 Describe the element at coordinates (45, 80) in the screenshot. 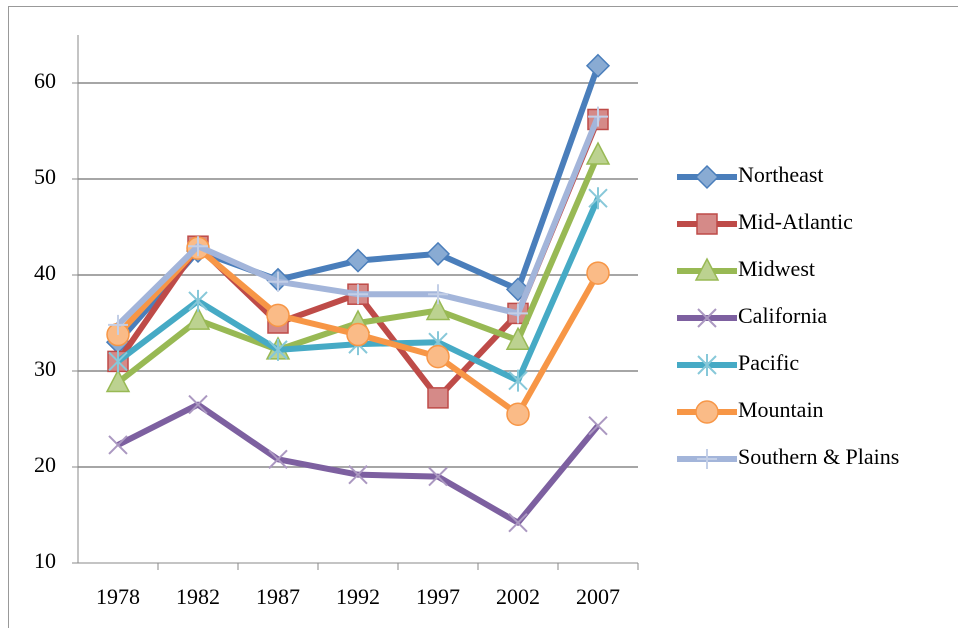

I see `y-tick-label: 60` at that location.